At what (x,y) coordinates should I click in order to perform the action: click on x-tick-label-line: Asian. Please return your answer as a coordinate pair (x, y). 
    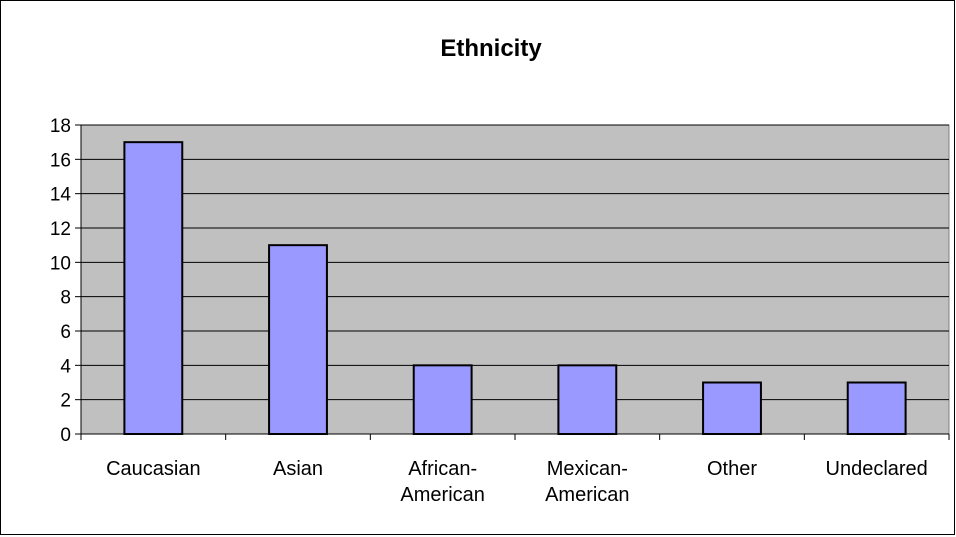
    Looking at the image, I should click on (298, 469).